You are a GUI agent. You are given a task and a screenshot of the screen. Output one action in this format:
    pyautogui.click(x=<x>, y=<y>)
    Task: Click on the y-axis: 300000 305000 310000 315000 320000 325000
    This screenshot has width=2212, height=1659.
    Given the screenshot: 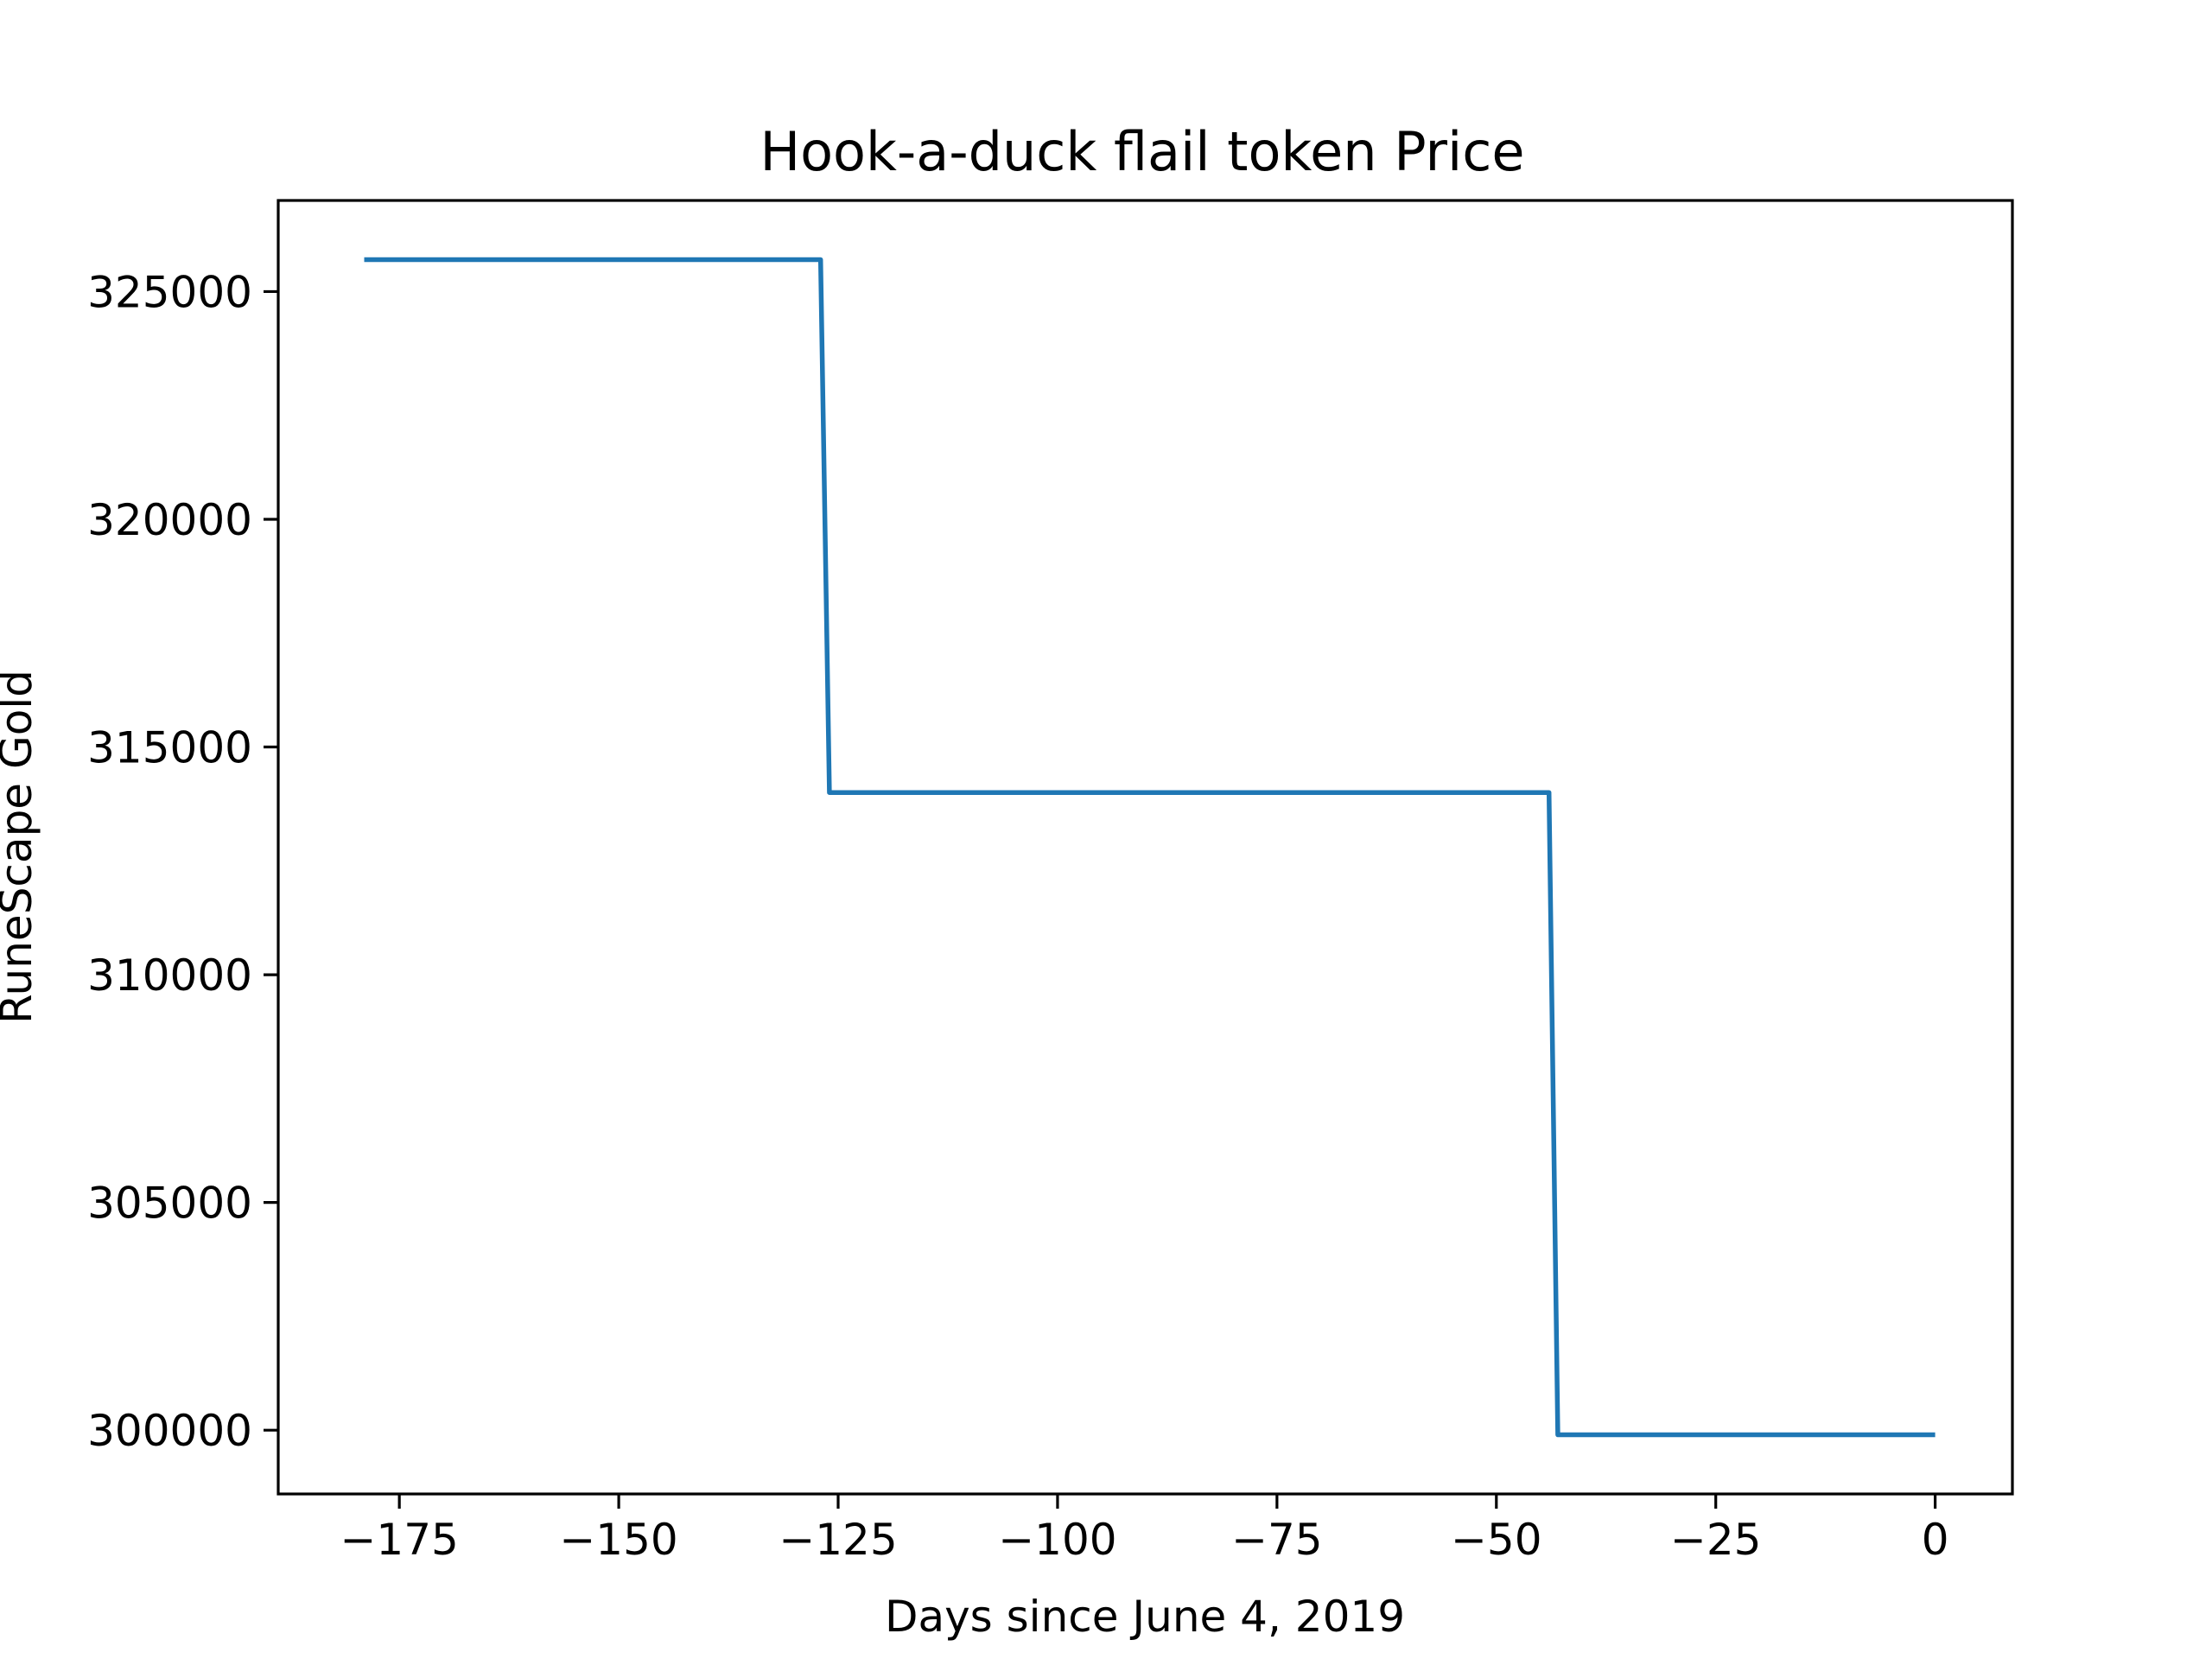 What is the action you would take?
    pyautogui.click(x=182, y=861)
    